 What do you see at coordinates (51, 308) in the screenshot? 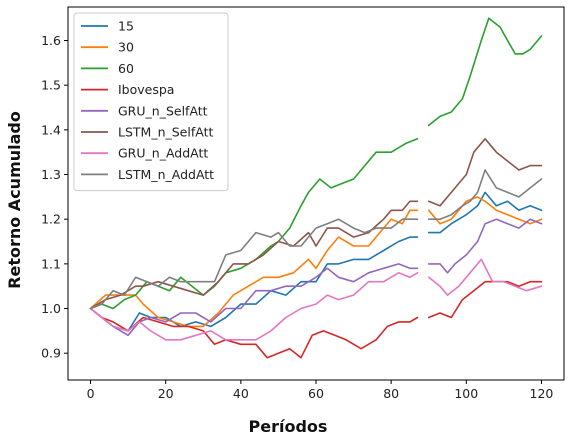
I see `y-tick-label: 1.0` at bounding box center [51, 308].